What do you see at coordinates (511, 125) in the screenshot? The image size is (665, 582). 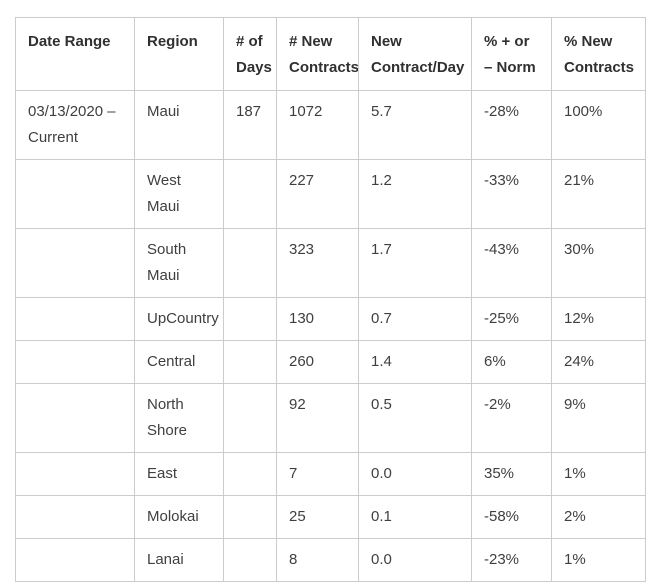 I see `table-cell: -28%` at bounding box center [511, 125].